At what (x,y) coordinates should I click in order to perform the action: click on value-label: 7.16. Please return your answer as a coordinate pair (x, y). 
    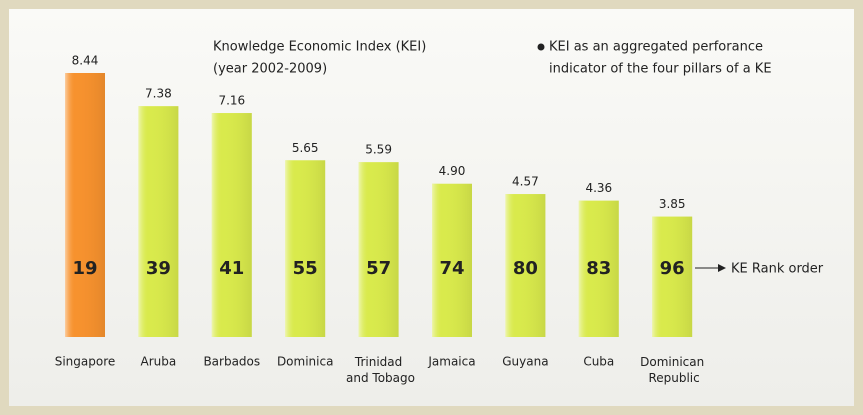
    Looking at the image, I should click on (231, 101).